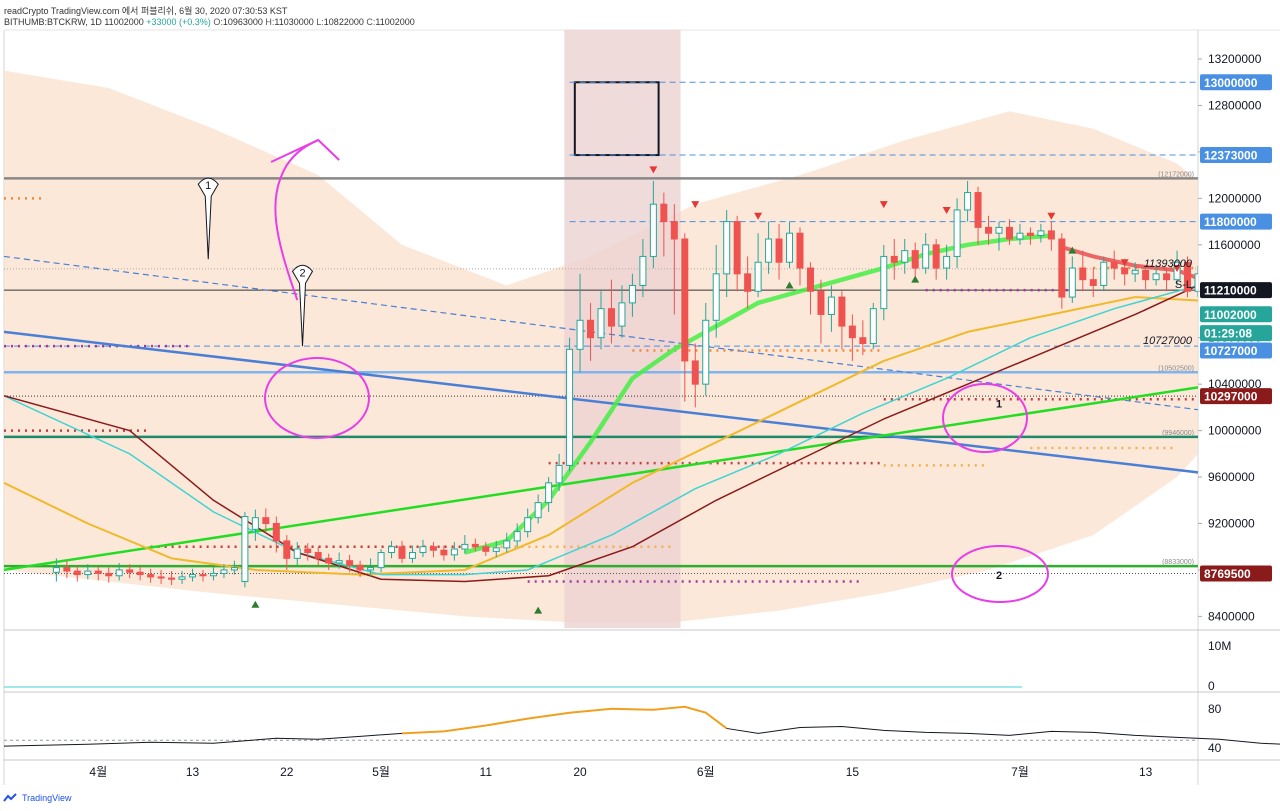 The width and height of the screenshot is (1280, 811). What do you see at coordinates (1211, 686) in the screenshot?
I see `volume-tick-label: 0` at bounding box center [1211, 686].